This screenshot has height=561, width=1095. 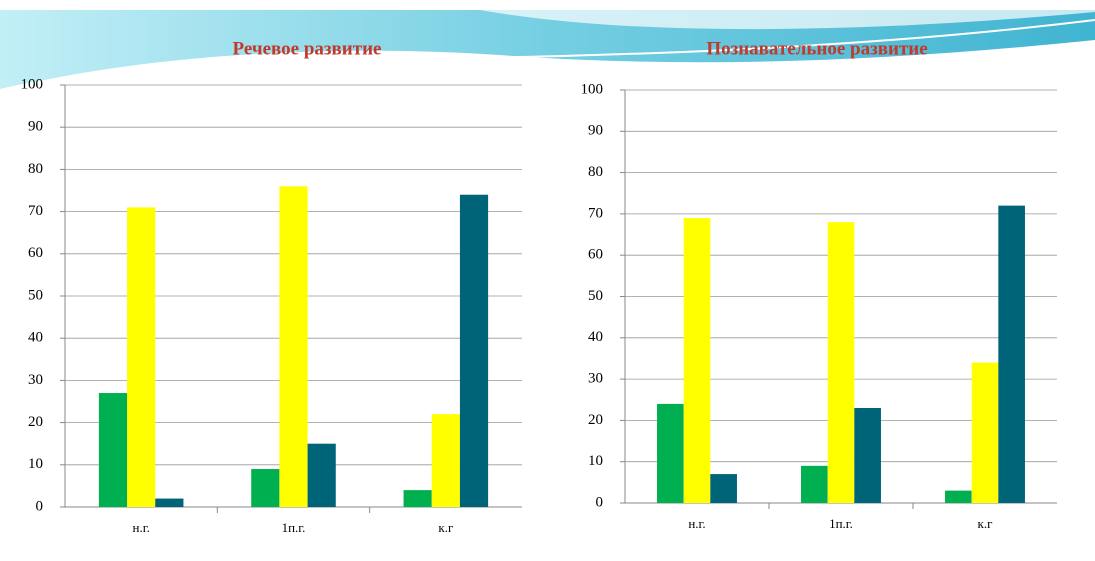 I want to click on wave-line, so click(x=547, y=55).